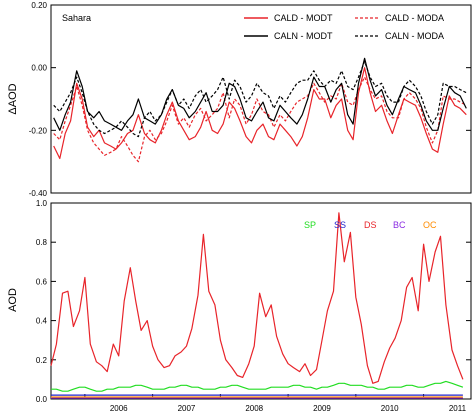 This screenshot has height=414, width=474. Describe the element at coordinates (414, 36) in the screenshot. I see `legend-label-caln-moda: CALN - MODA` at that location.